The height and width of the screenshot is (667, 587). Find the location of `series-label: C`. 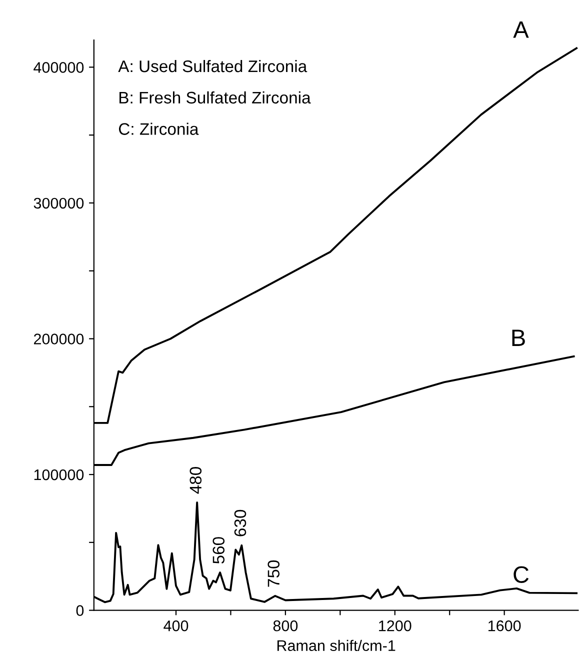

series-label: C is located at coordinates (521, 574).